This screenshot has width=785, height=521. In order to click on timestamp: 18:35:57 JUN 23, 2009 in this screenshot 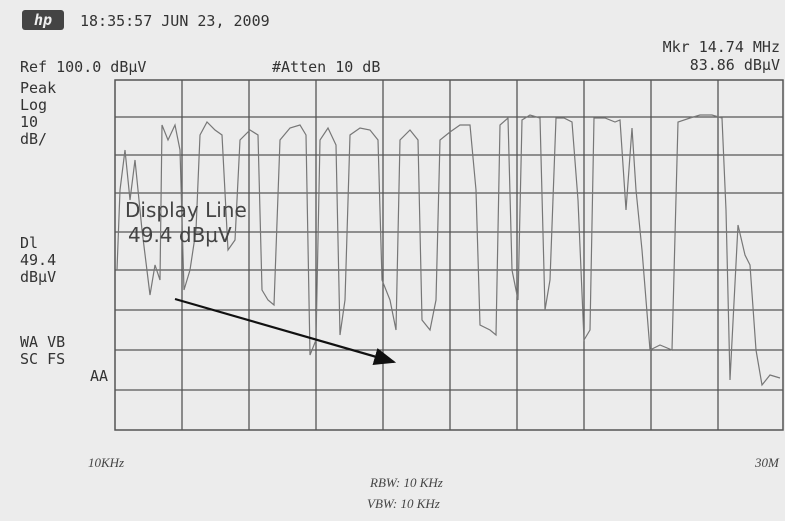, I will do `click(175, 21)`.